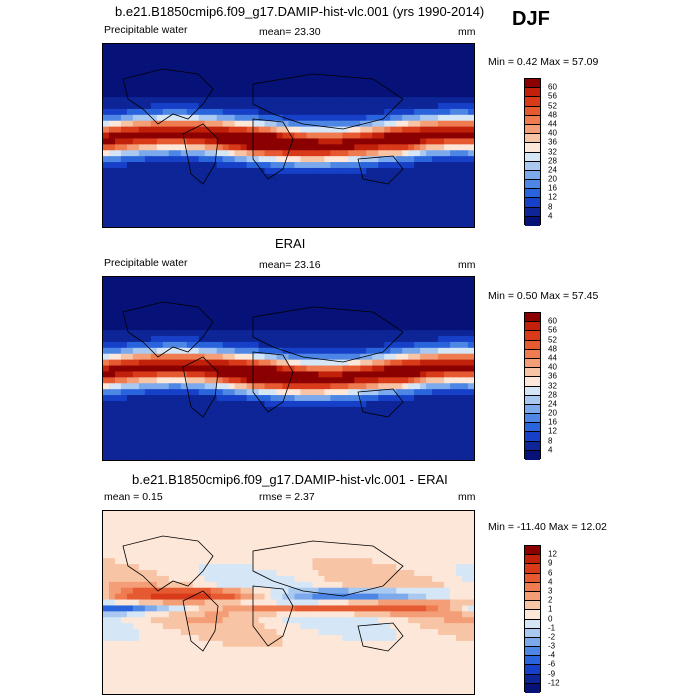  I want to click on colorbar-tick-label: 48, so click(552, 115).